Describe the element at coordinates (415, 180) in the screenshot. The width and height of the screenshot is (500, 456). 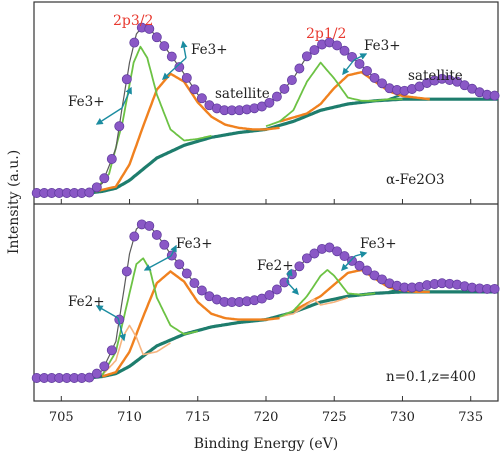
I see `sample-label-top: α-Fe2O3` at that location.